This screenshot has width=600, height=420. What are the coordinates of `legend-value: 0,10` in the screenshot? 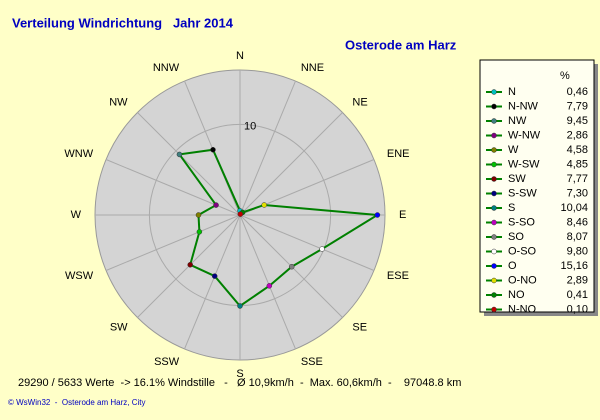 It's located at (577, 309).